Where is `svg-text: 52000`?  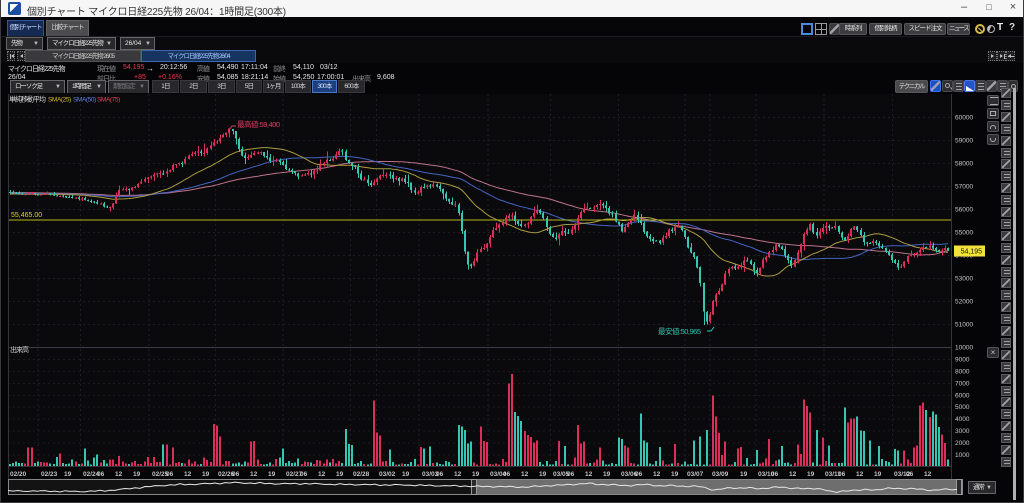 svg-text: 52000 is located at coordinates (964, 302).